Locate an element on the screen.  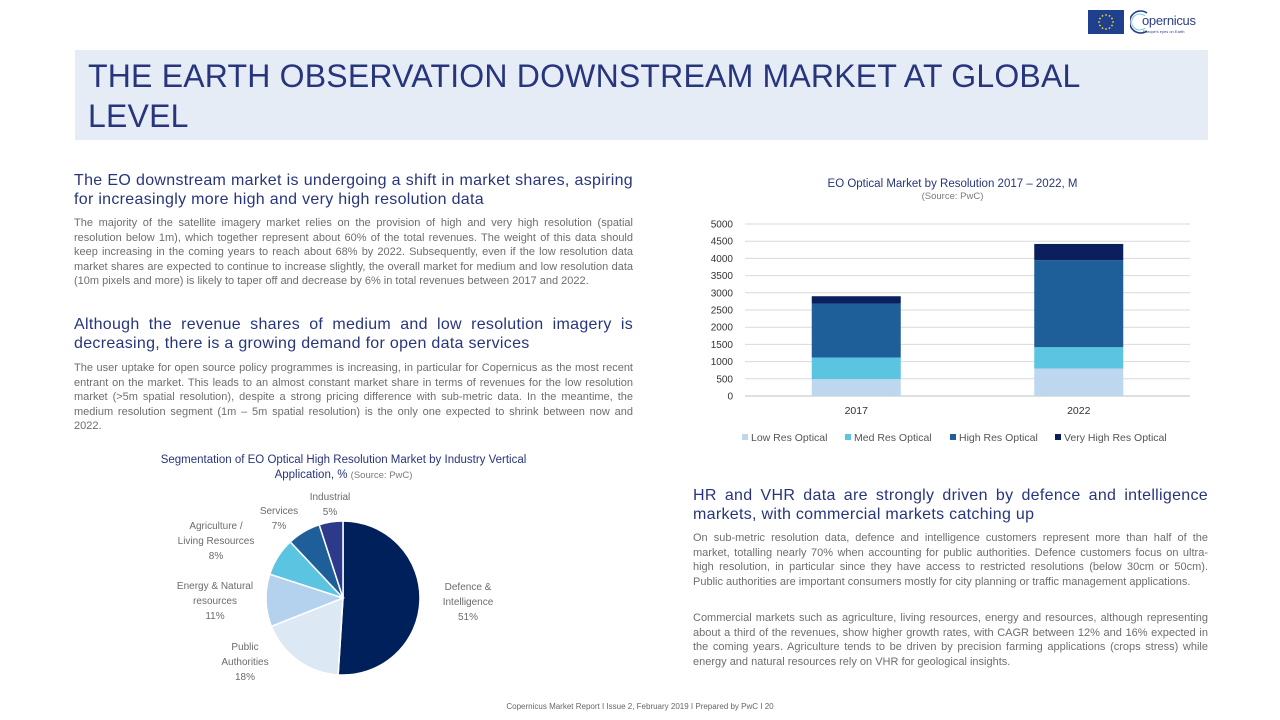
logo-wordmark: opernicus is located at coordinates (1169, 20).